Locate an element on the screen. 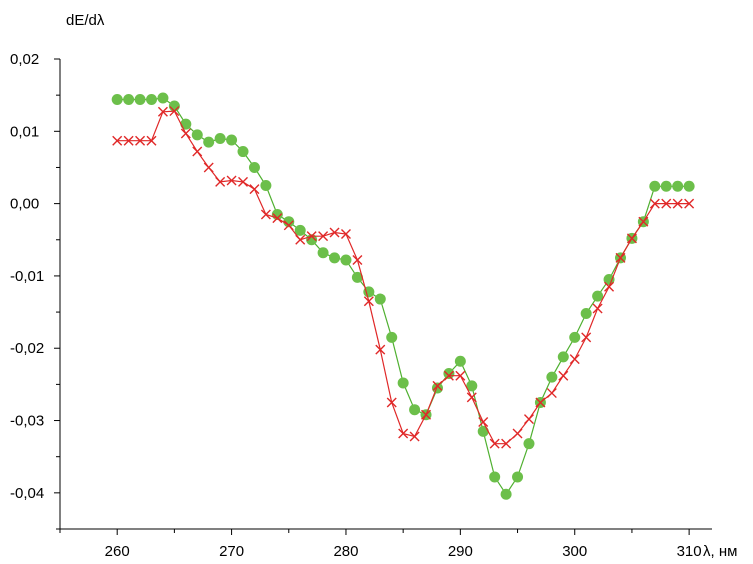  y-tick-label: -0,03 is located at coordinates (27, 421).